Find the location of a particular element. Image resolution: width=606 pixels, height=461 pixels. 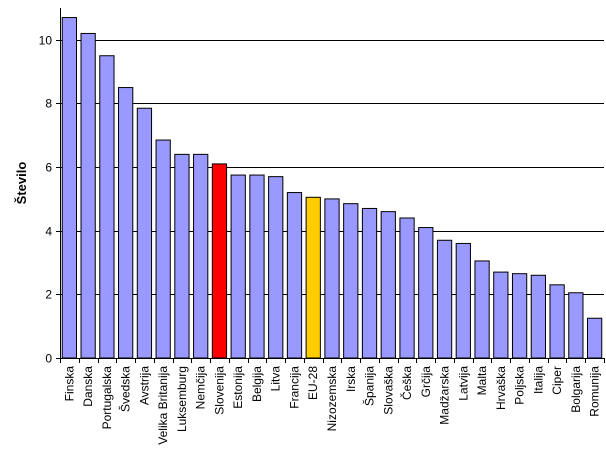

bar-irska is located at coordinates (351, 281).